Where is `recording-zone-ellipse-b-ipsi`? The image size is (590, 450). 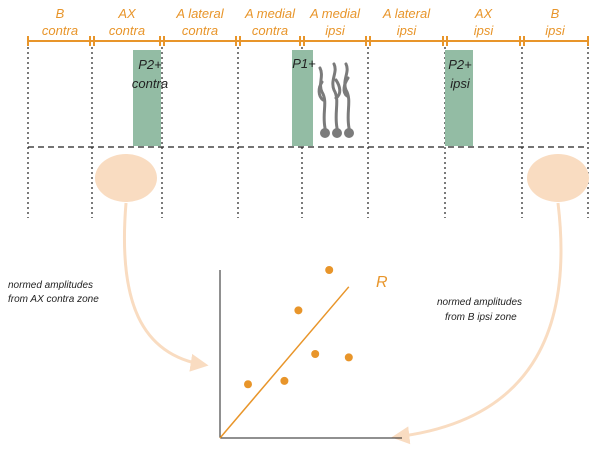 recording-zone-ellipse-b-ipsi is located at coordinates (558, 178).